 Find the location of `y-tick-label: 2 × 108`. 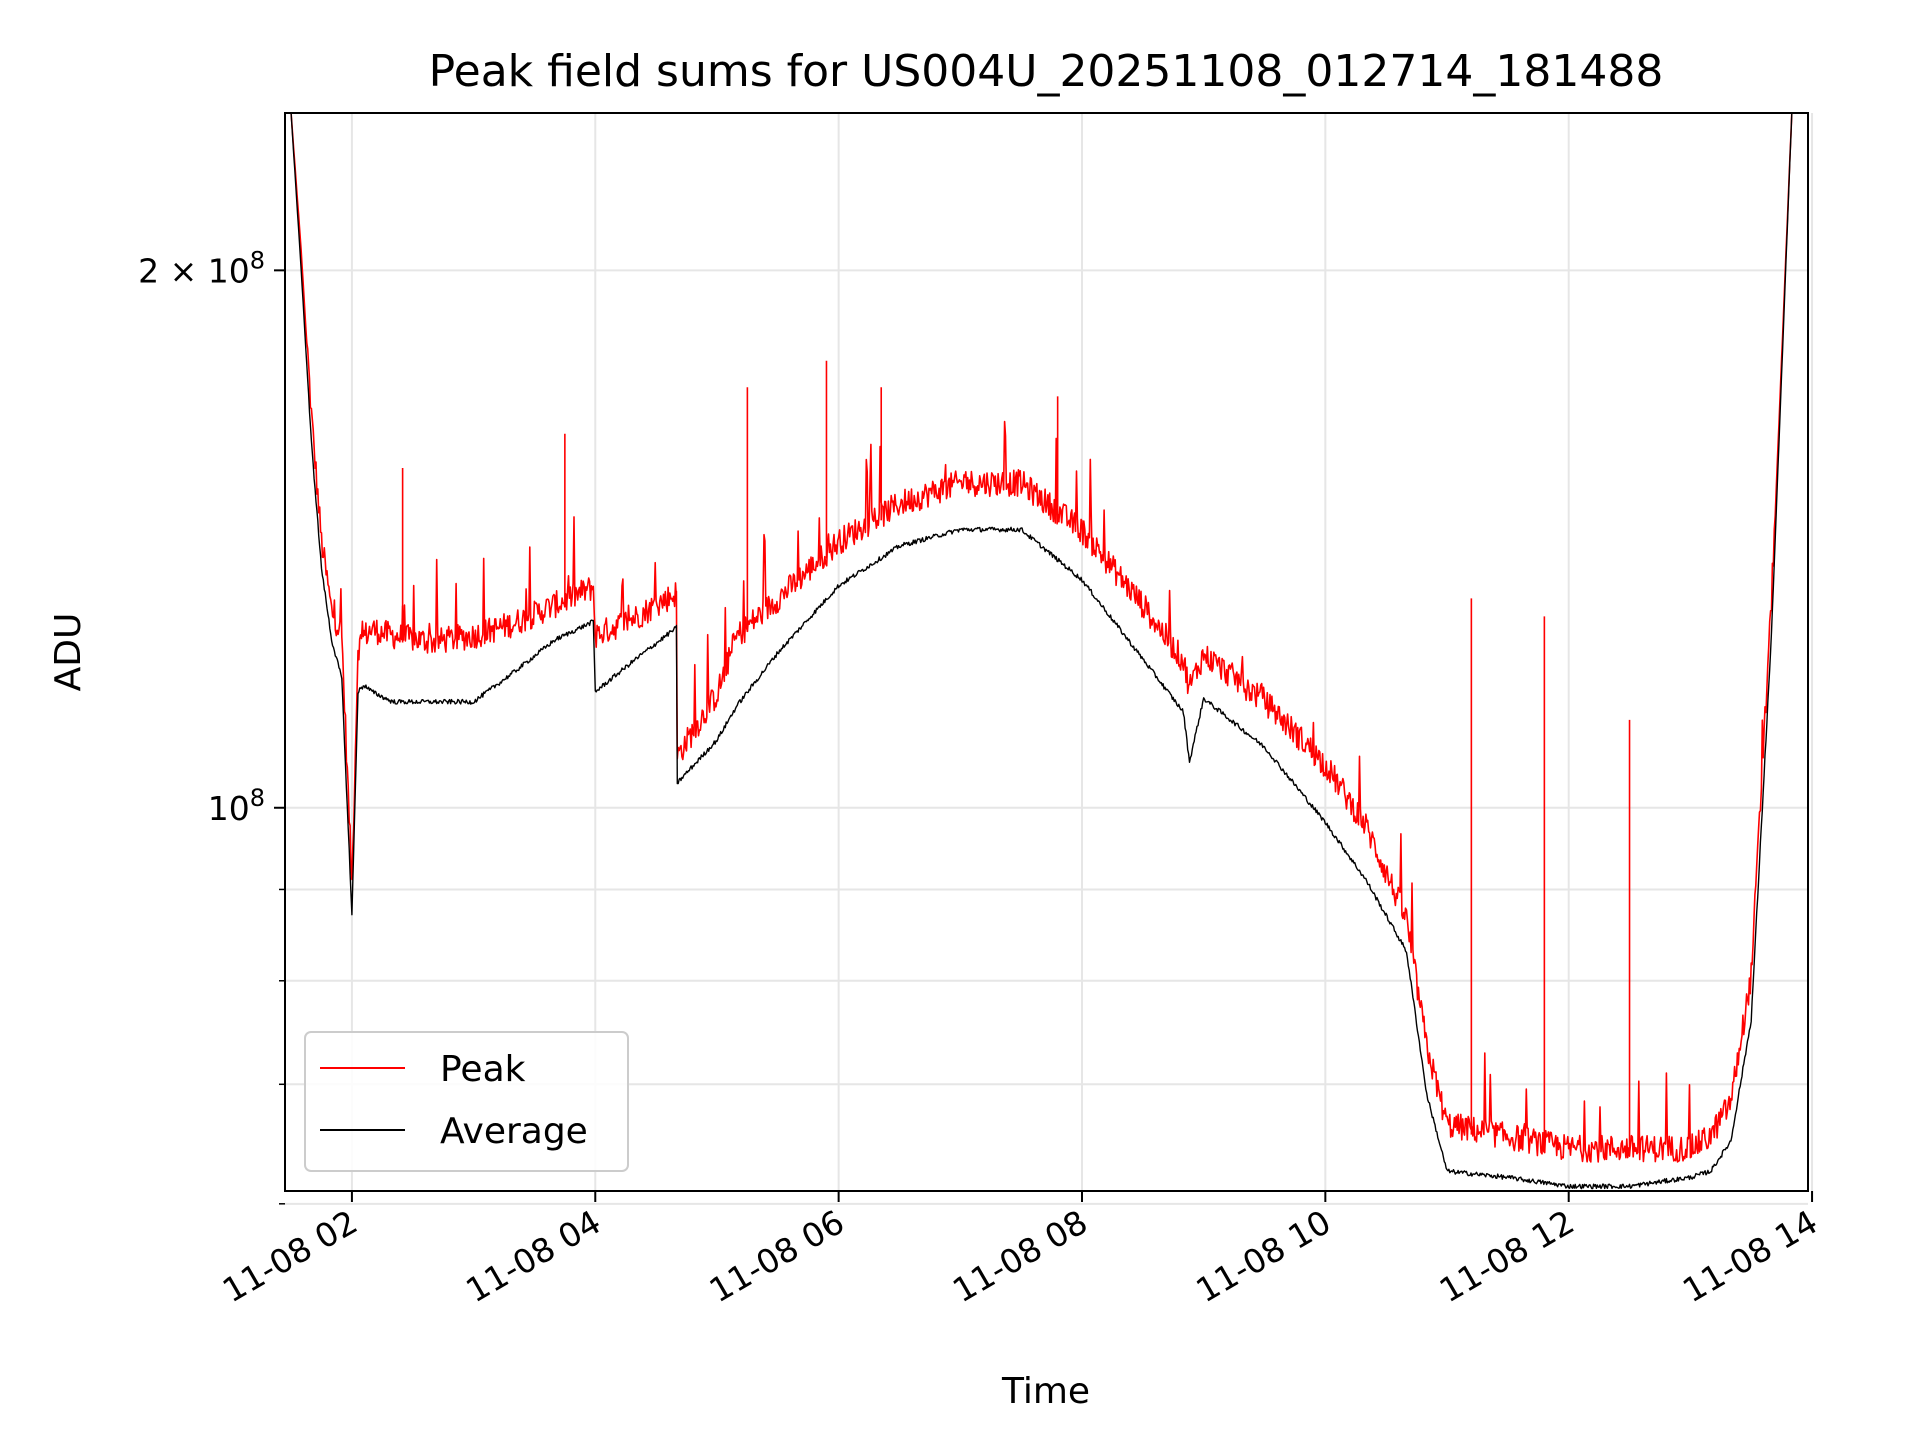

y-tick-label: 2 × 108 is located at coordinates (201, 268).